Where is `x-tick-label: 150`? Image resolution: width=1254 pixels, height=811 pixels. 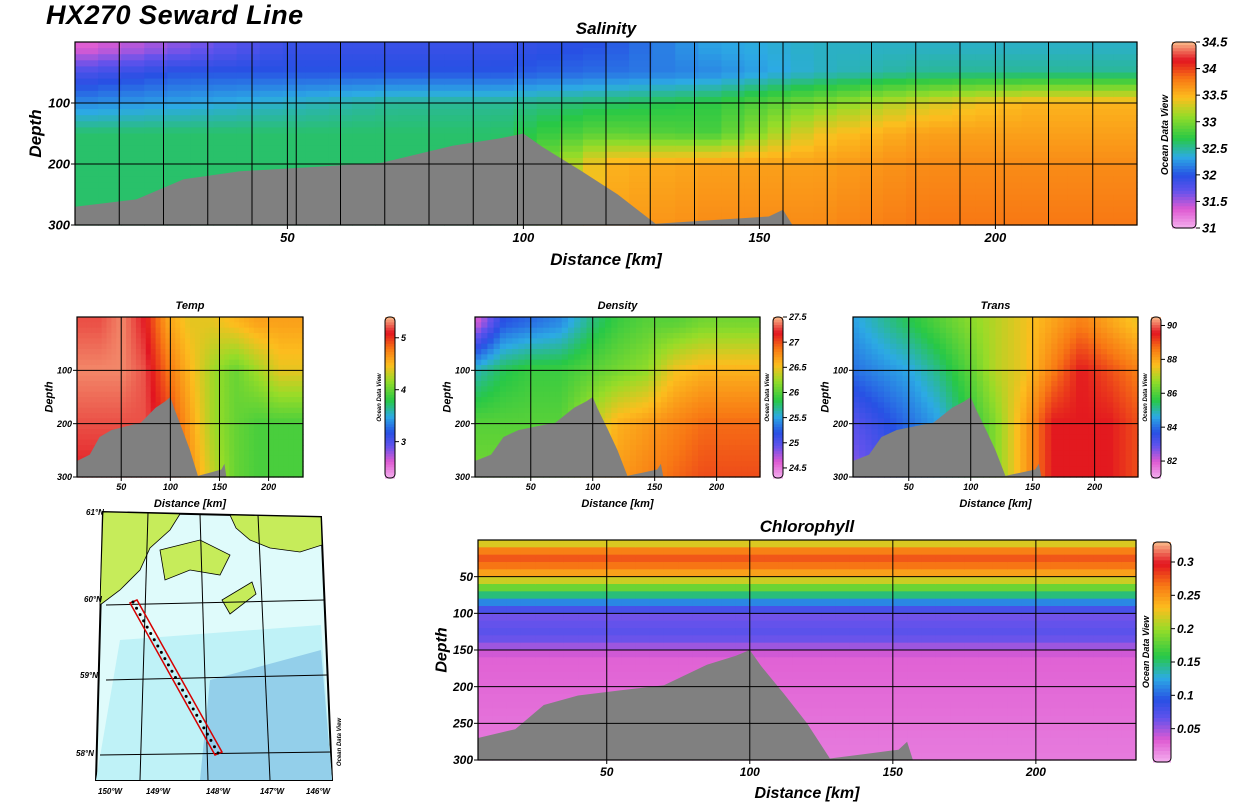 x-tick-label: 150 is located at coordinates (219, 487).